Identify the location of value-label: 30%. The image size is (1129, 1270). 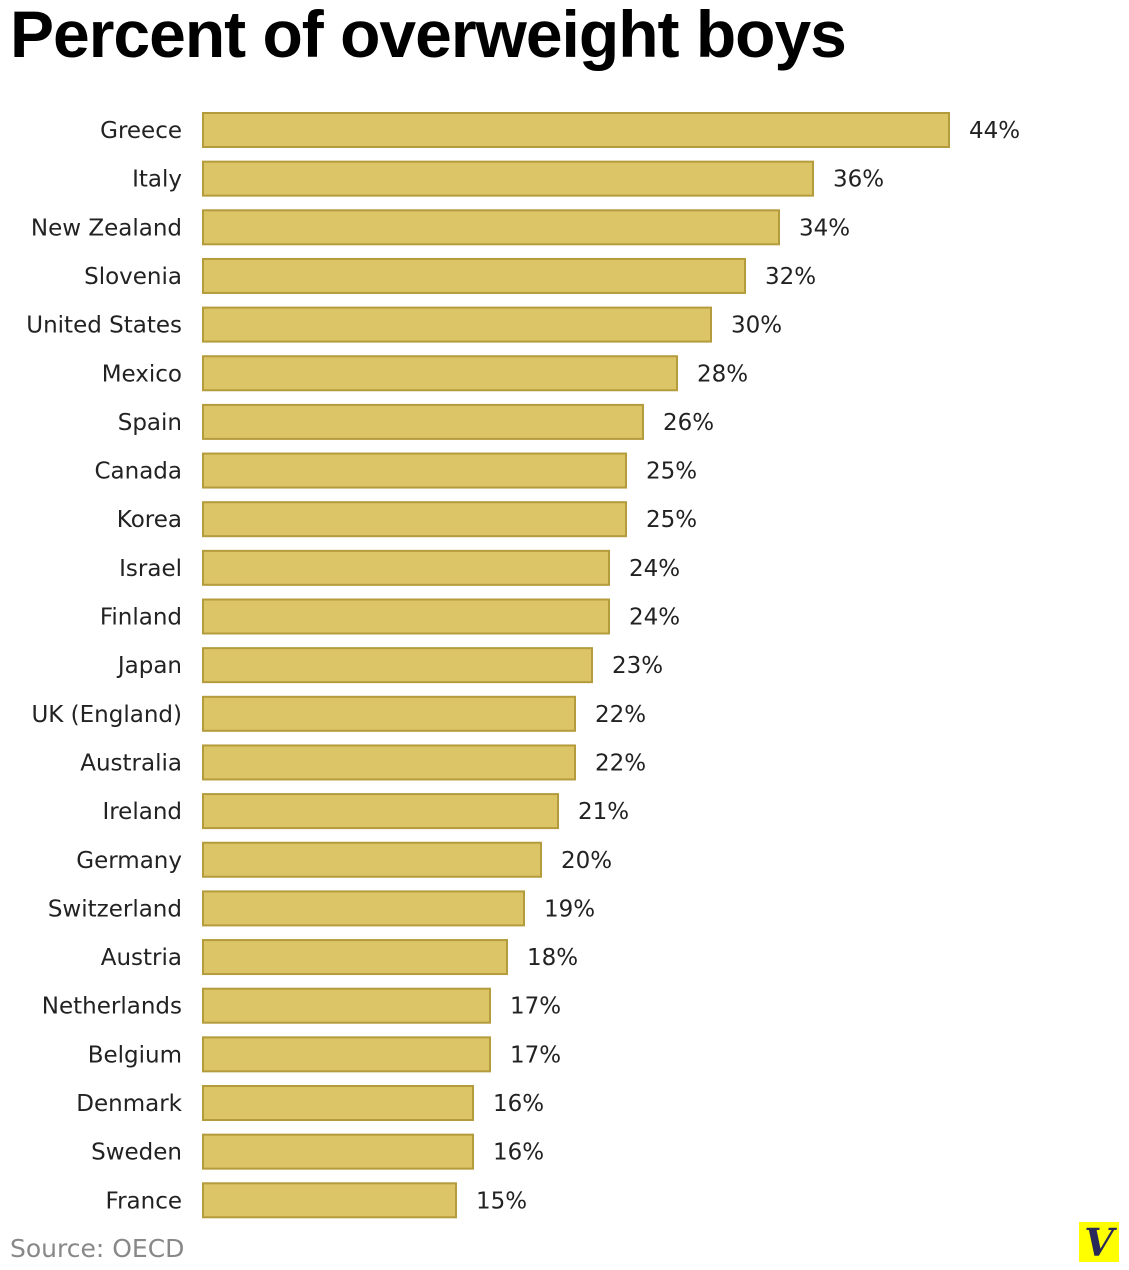
(756, 326).